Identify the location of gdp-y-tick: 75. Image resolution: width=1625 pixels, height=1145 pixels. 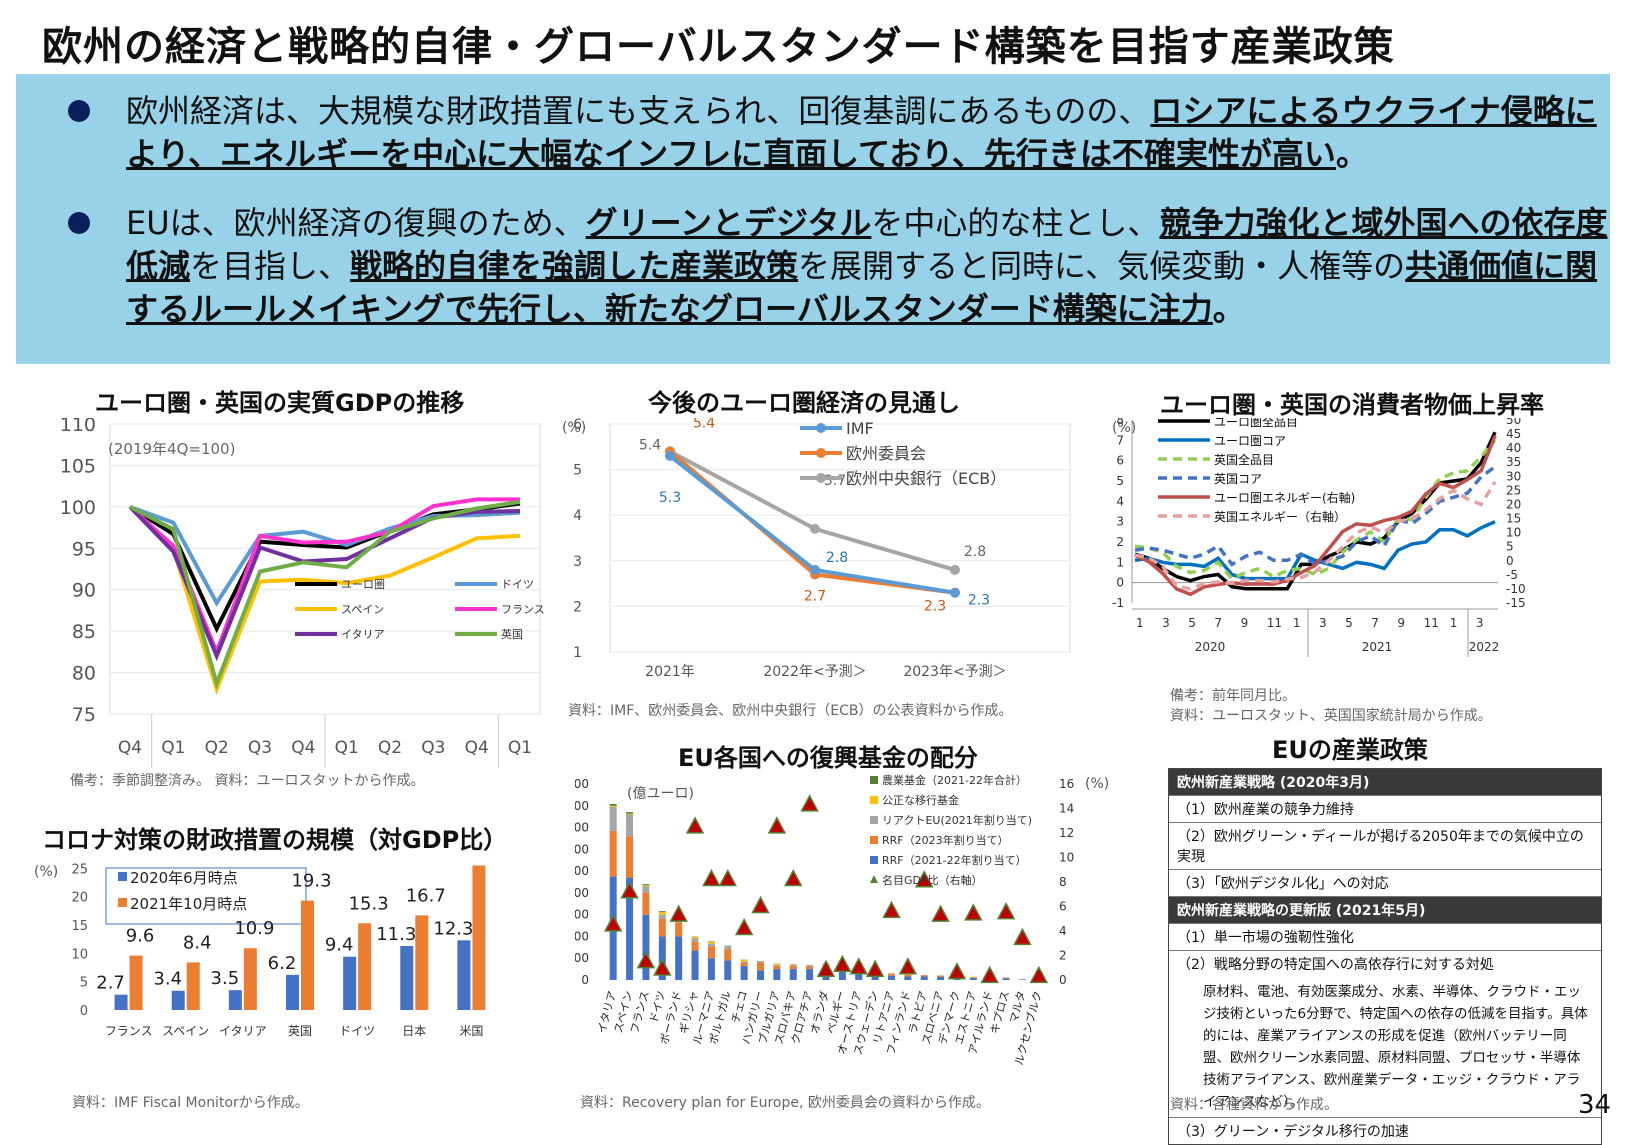
(84, 715).